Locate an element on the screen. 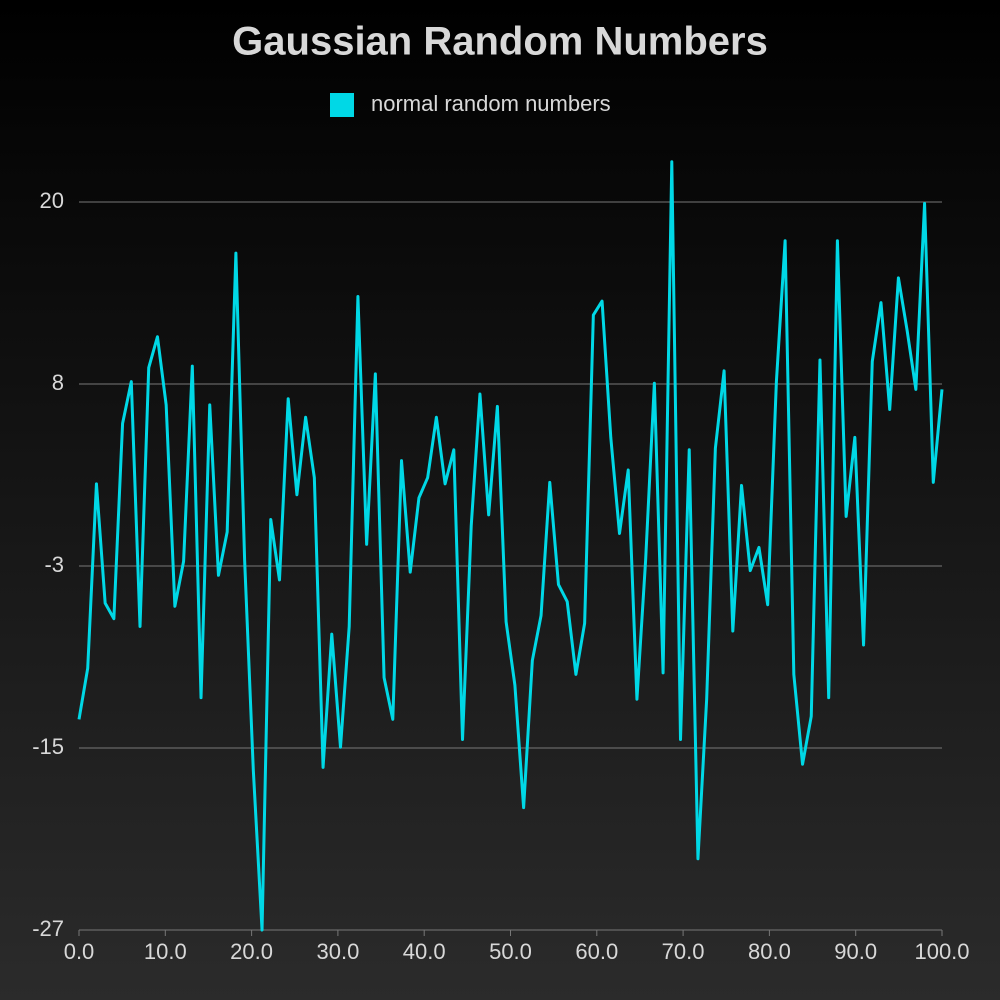 The image size is (1000, 1000). x-tick-label: 50.0 is located at coordinates (510, 951).